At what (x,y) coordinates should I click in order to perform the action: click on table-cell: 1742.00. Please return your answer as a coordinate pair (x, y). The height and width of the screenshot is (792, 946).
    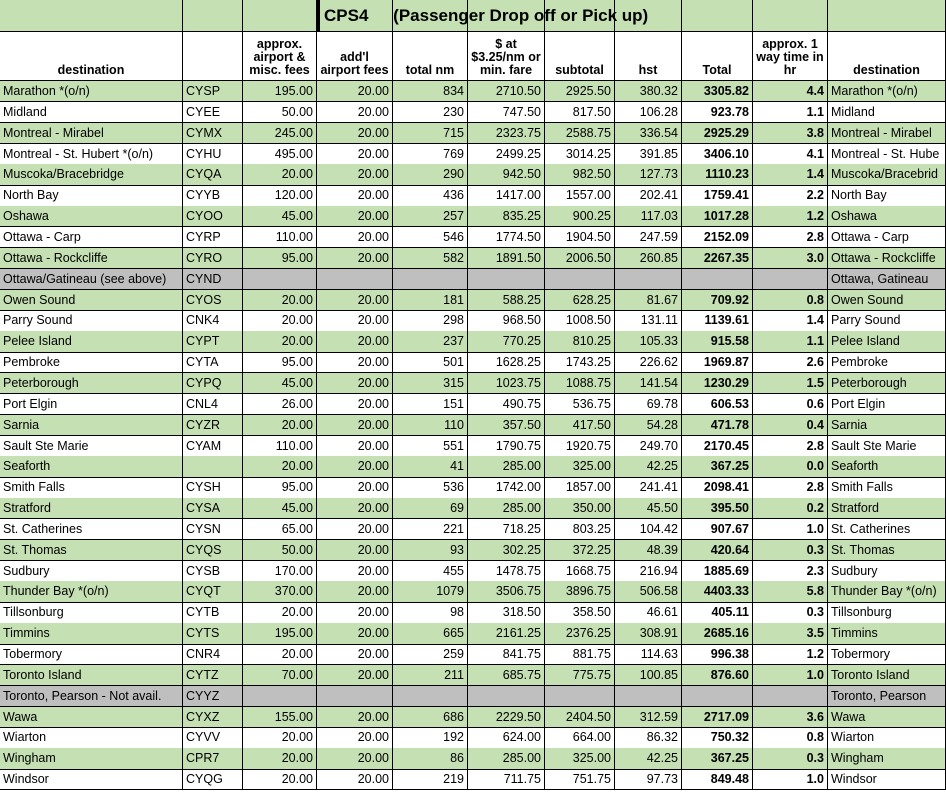
    Looking at the image, I should click on (506, 488).